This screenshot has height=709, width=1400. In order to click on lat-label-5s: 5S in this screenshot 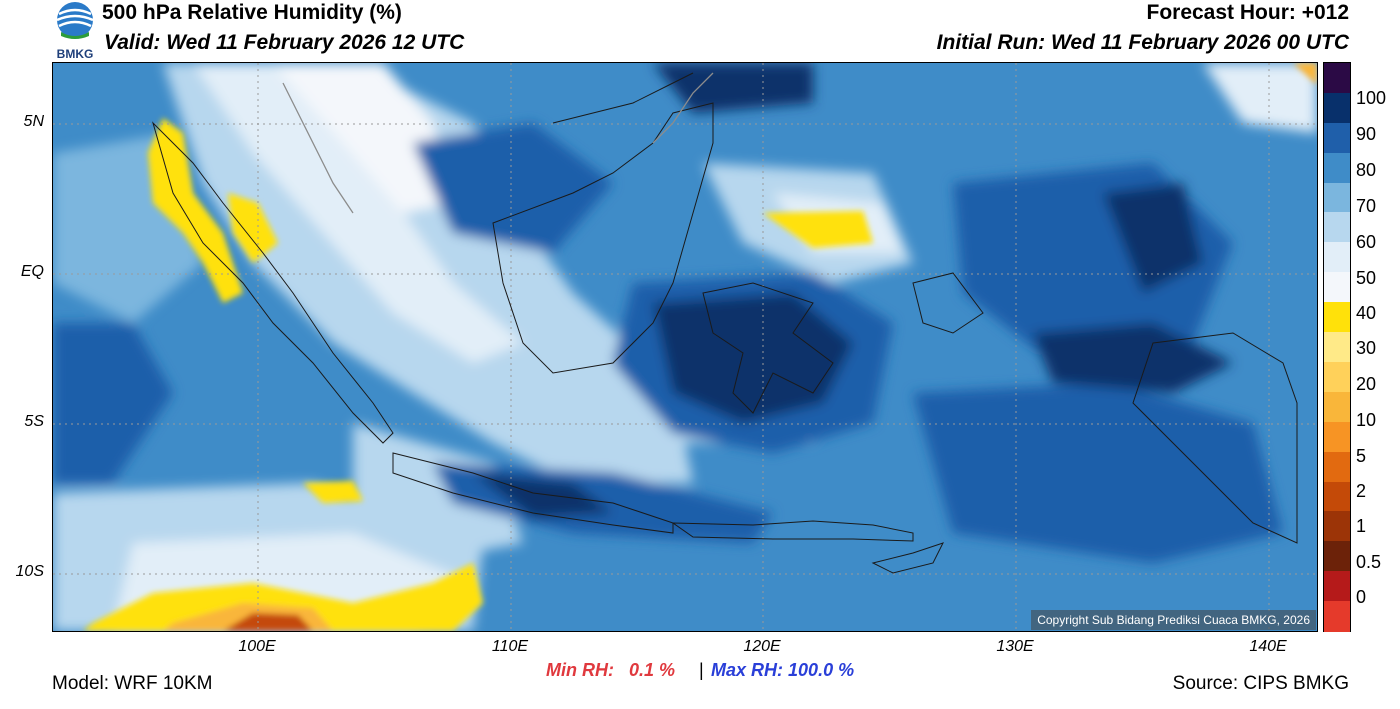, I will do `click(34, 421)`.